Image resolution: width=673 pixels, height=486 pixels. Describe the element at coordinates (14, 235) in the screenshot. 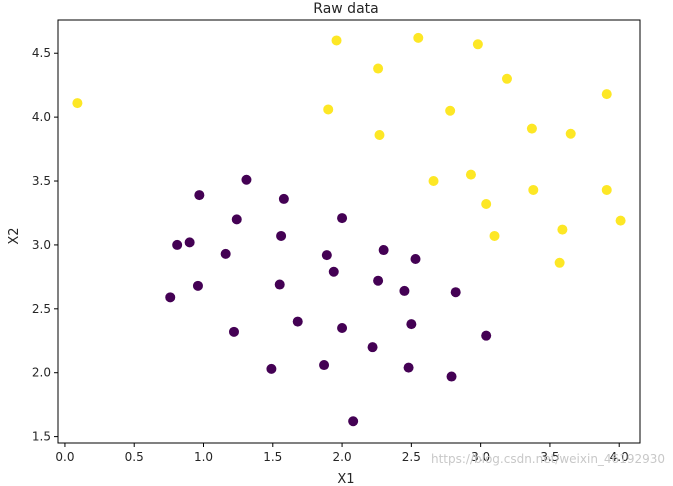

I see `y-axis-label: X2` at that location.